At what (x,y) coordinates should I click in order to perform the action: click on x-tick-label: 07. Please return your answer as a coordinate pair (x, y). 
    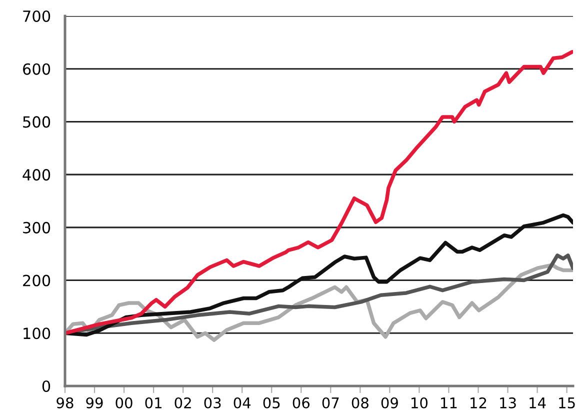
    Looking at the image, I should click on (330, 402).